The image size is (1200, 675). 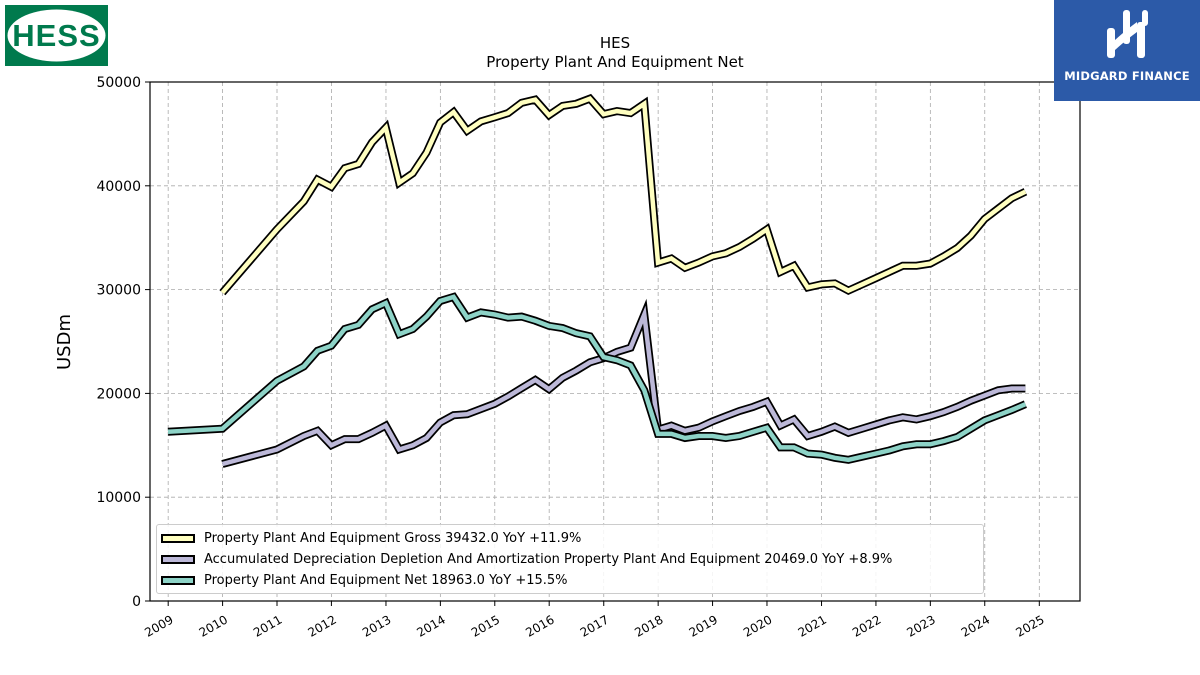 What do you see at coordinates (615, 43) in the screenshot?
I see `chart-title: HES` at bounding box center [615, 43].